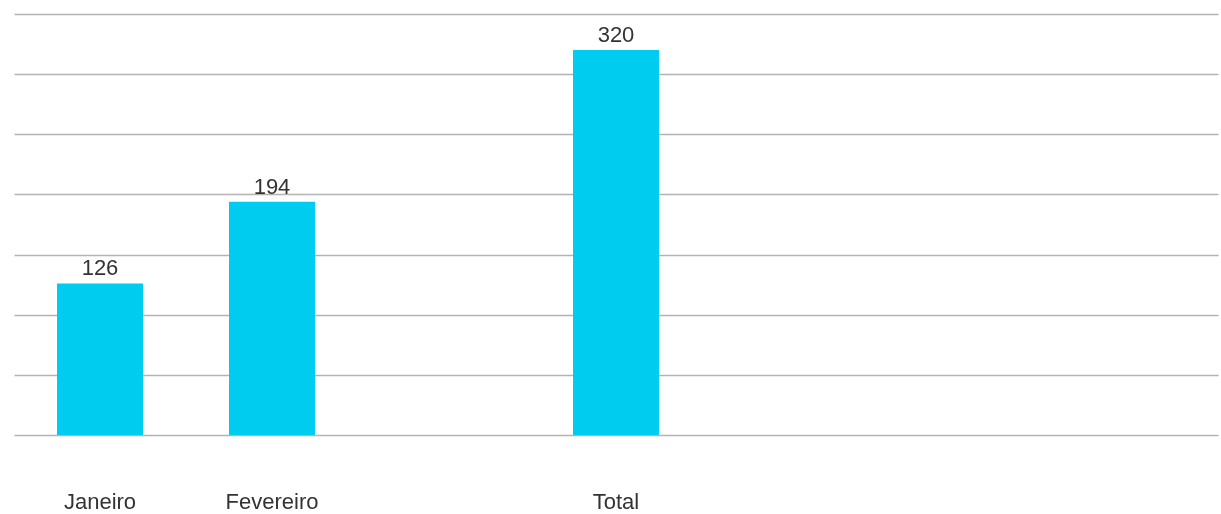  I want to click on x-tick-label: Total, so click(616, 501).